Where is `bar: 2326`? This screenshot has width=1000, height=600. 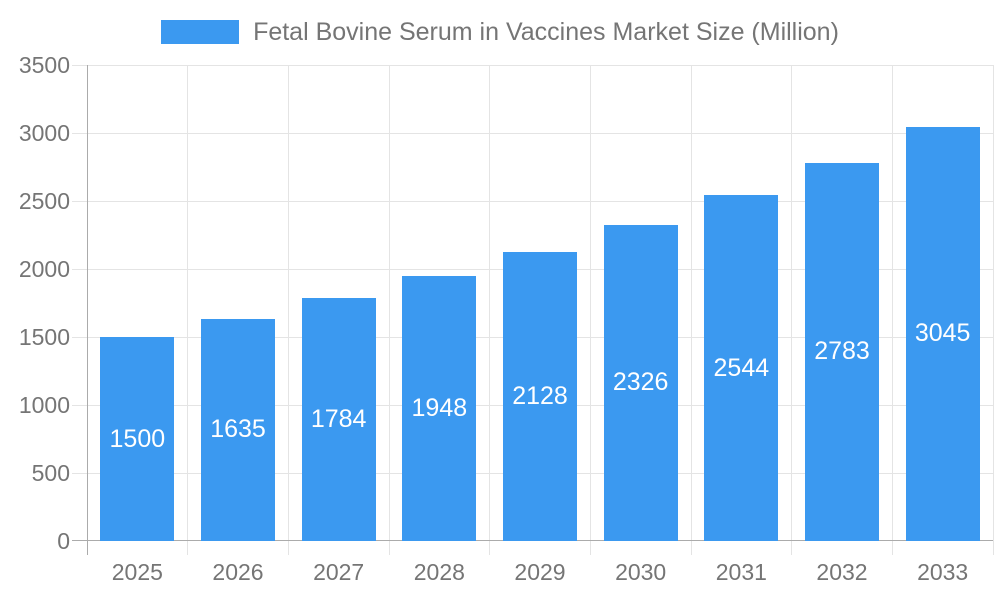
bar: 2326 is located at coordinates (640, 382).